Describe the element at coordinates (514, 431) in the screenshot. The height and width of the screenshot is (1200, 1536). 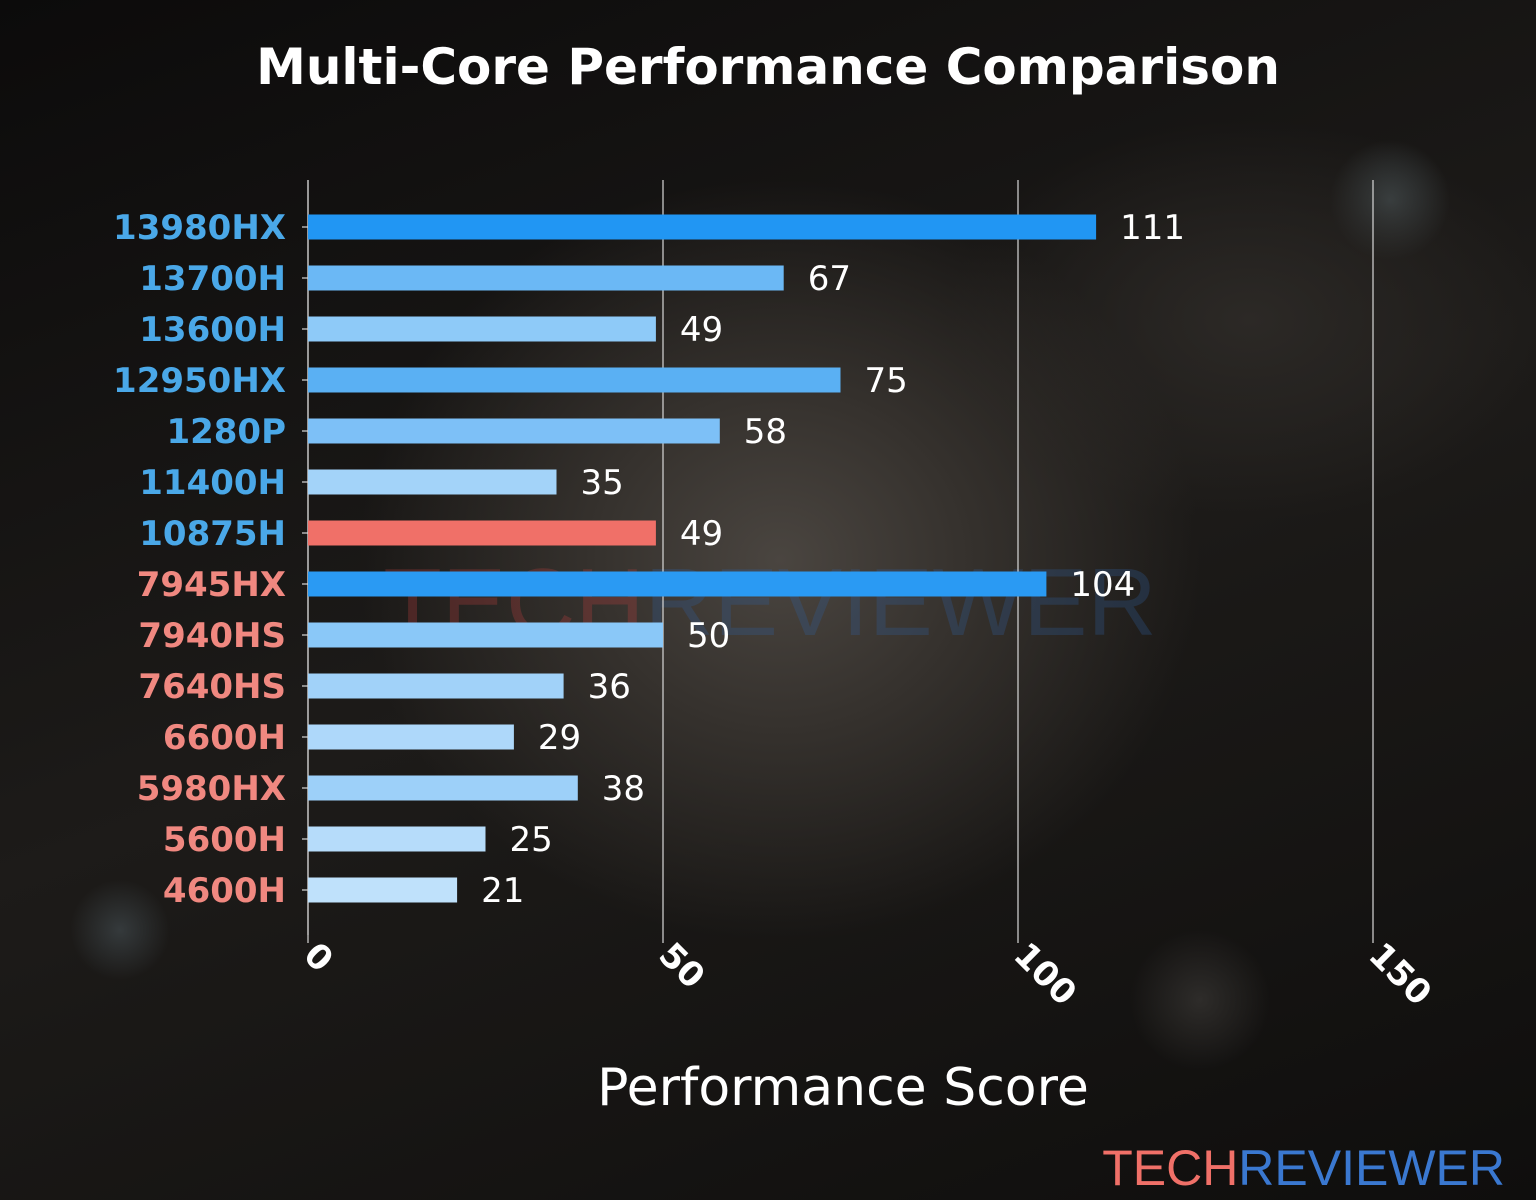
I see `bar-1280P` at that location.